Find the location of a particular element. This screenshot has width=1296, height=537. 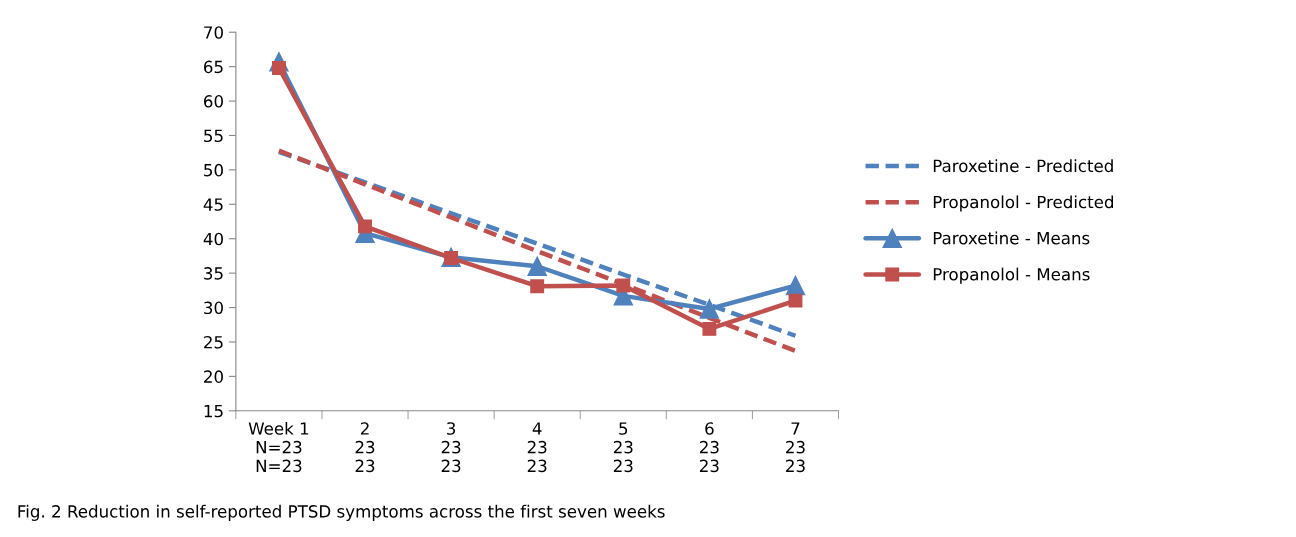

y-tick-label: 15 is located at coordinates (213, 411).